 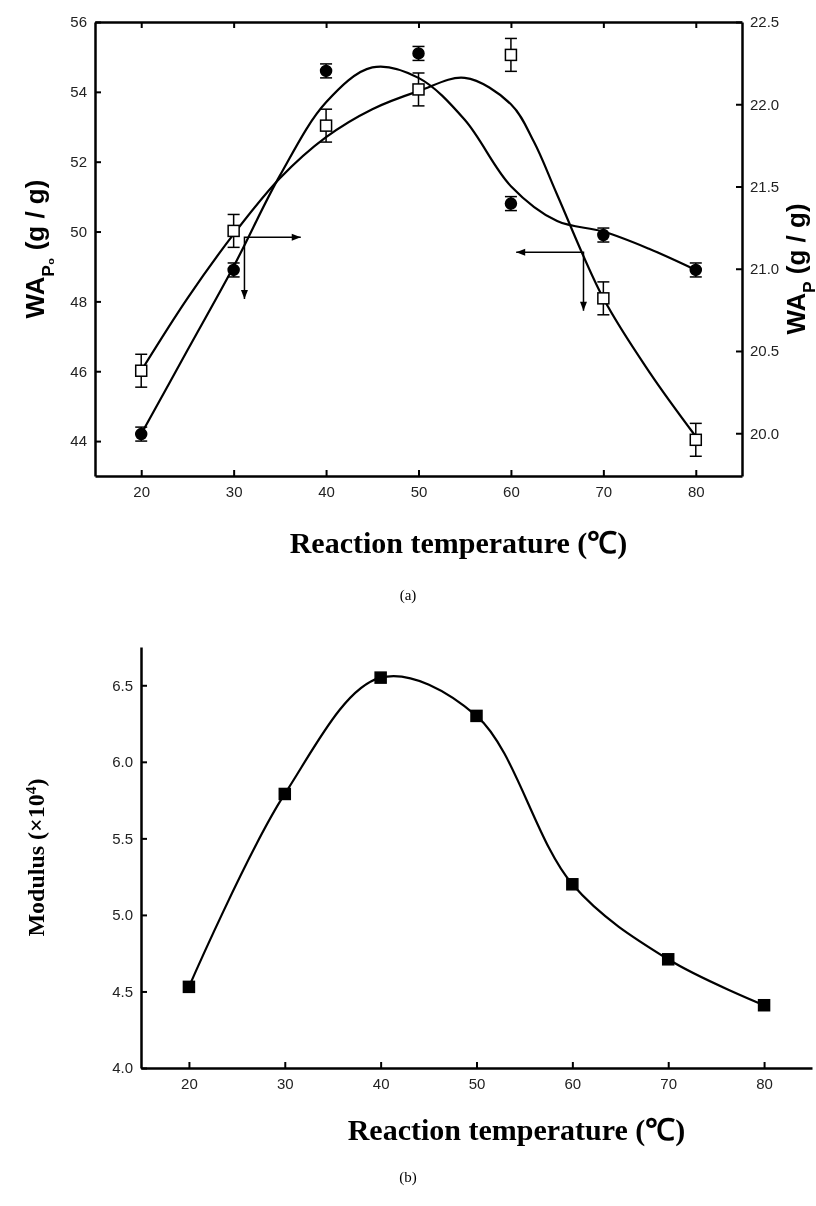 I want to click on y-tick-label: 6.5, so click(x=122, y=685).